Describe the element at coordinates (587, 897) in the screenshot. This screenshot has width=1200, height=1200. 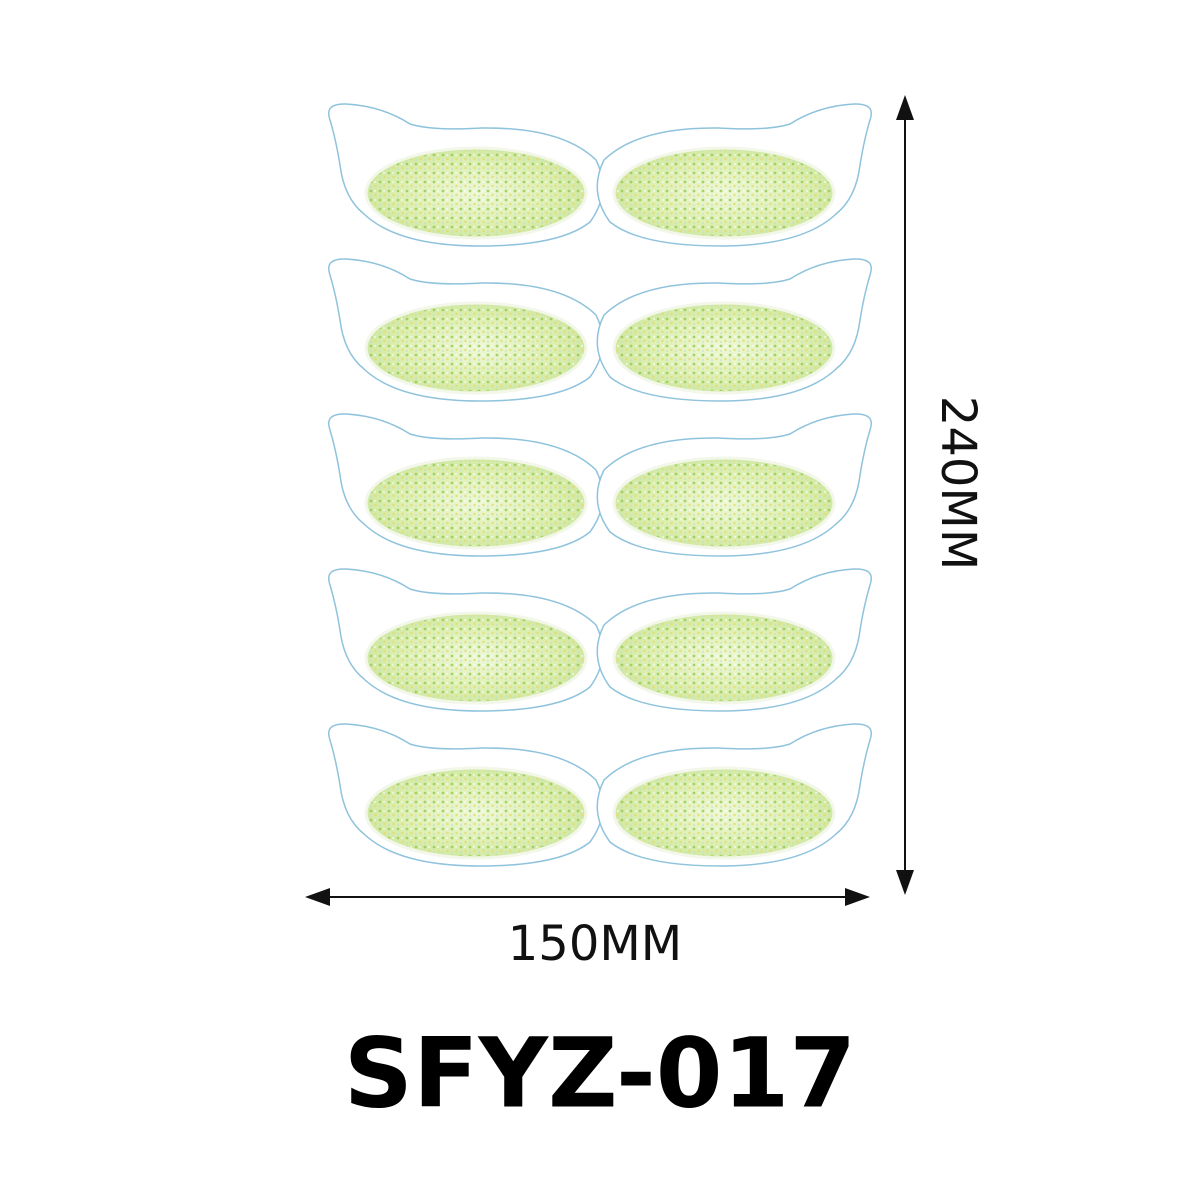
I see `width-arrow` at that location.